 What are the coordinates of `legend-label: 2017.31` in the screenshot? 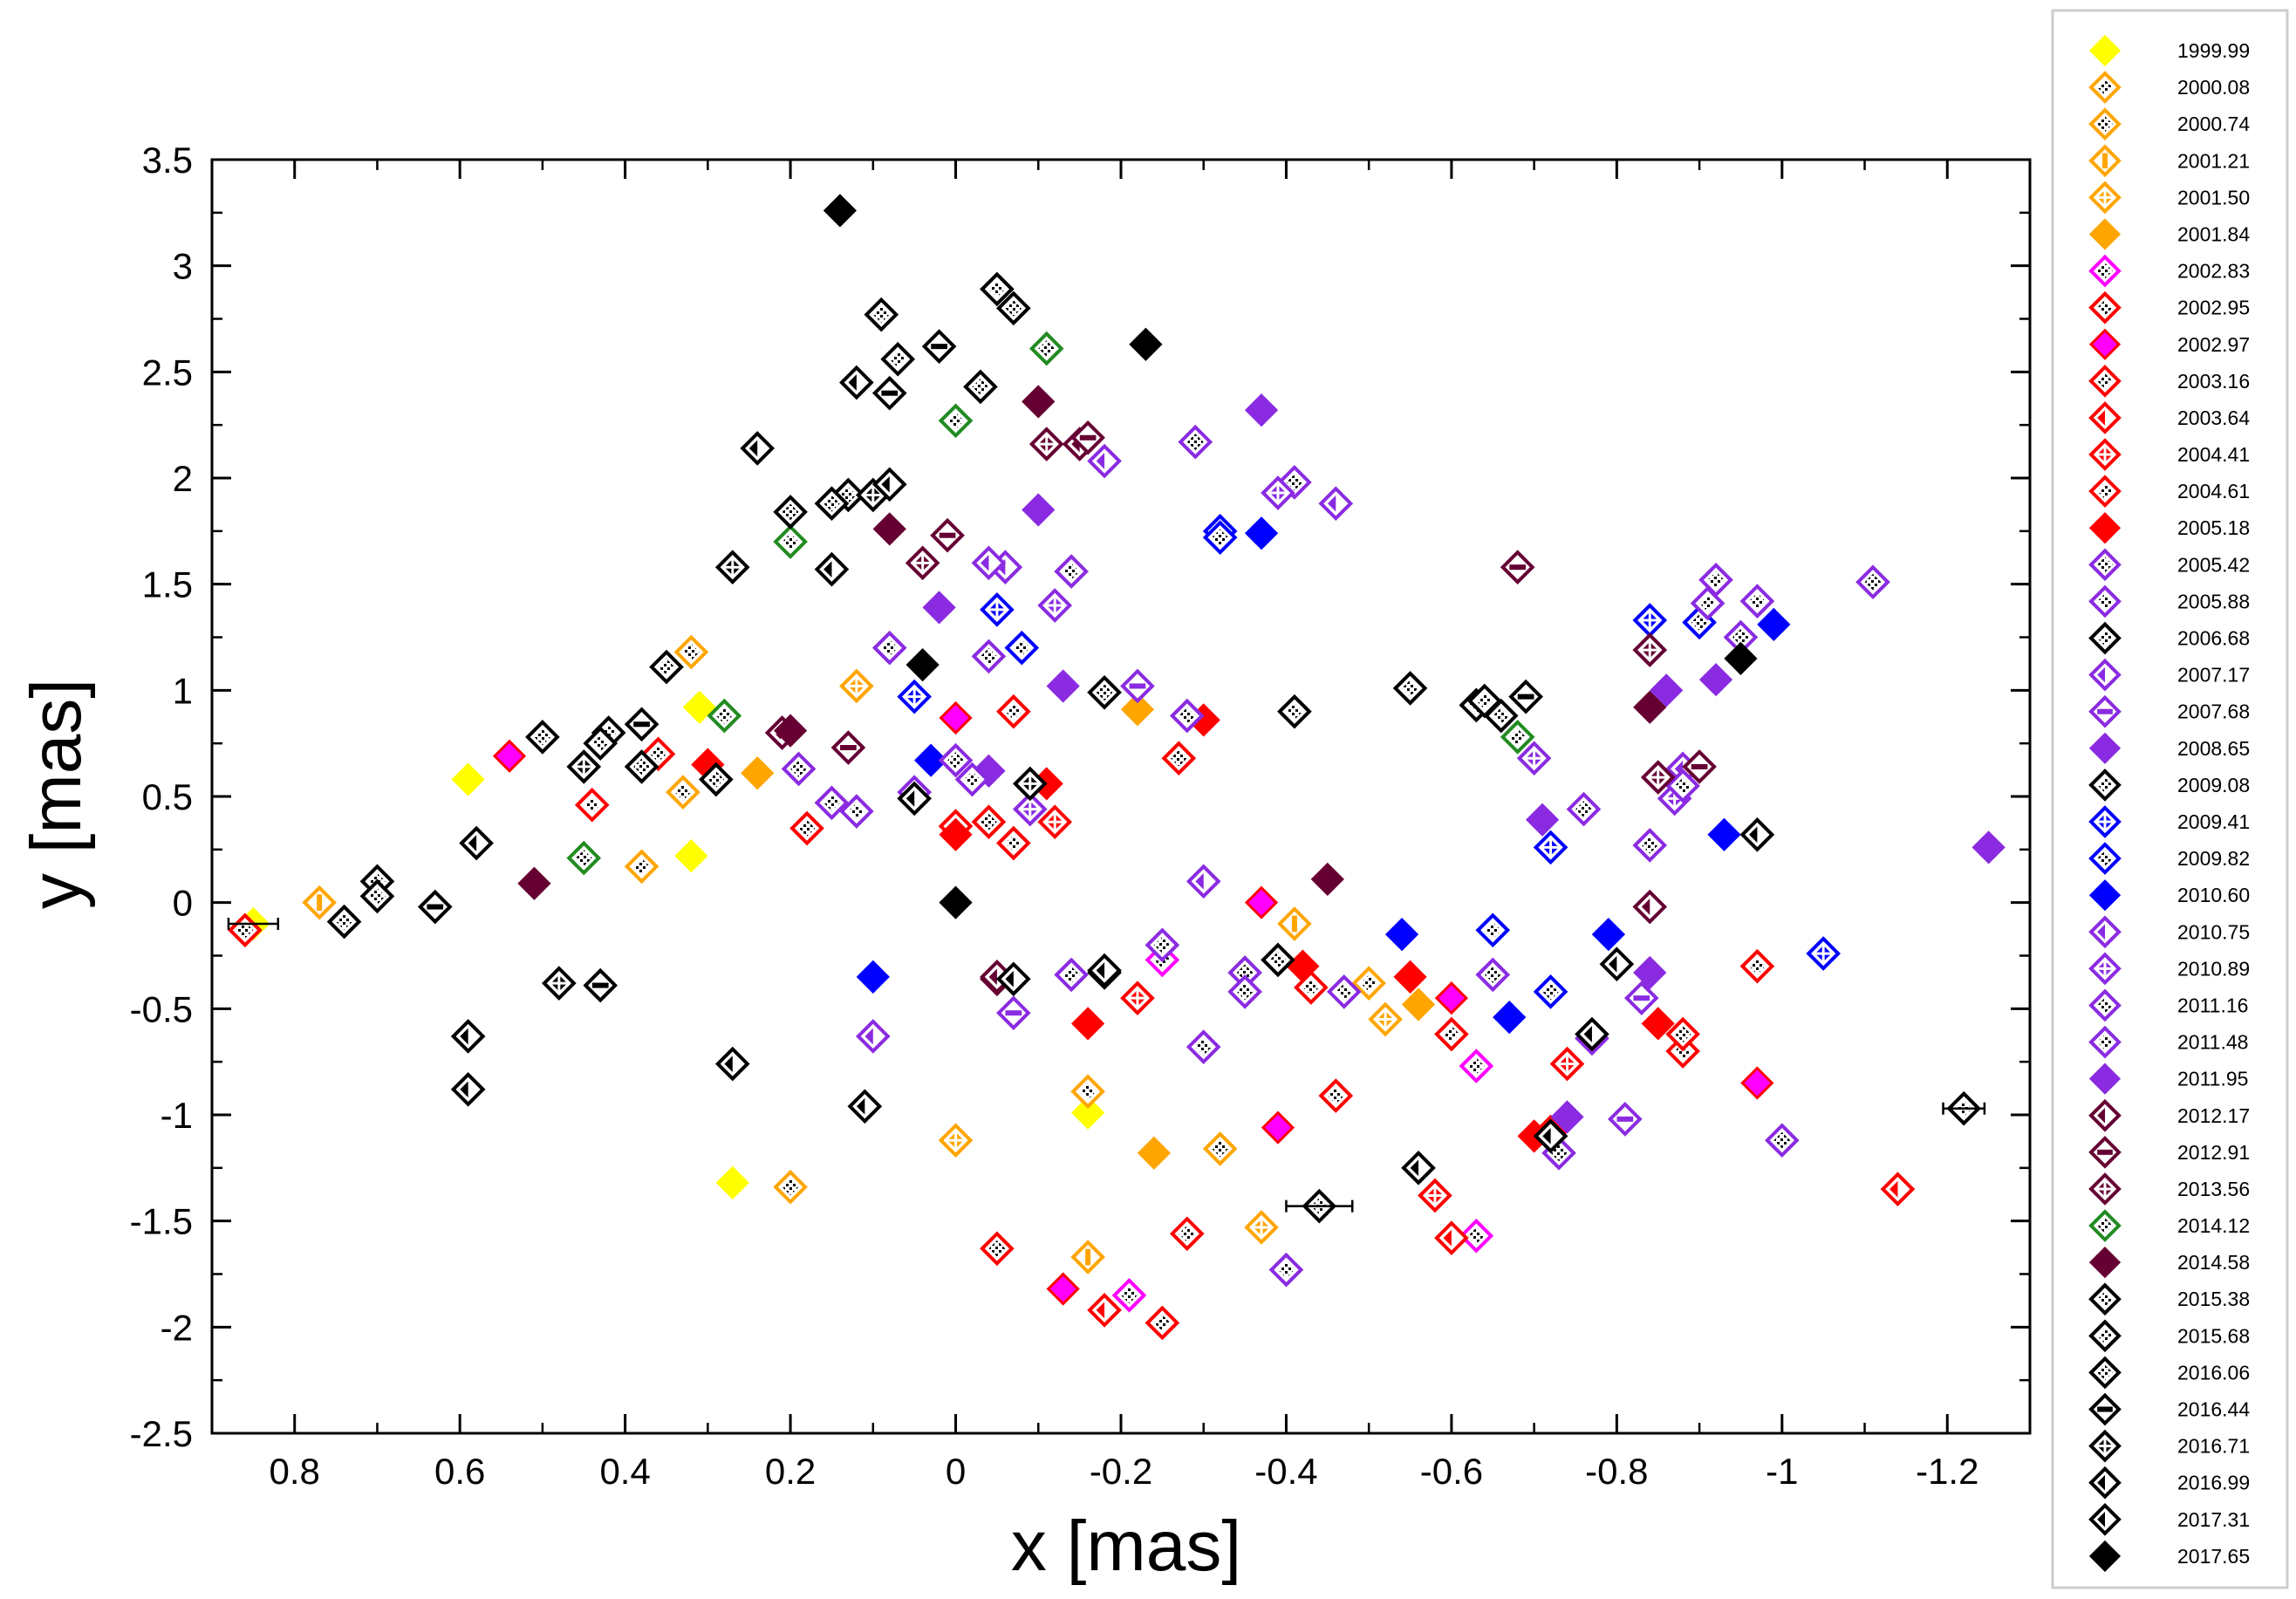 It's located at (2213, 1519).